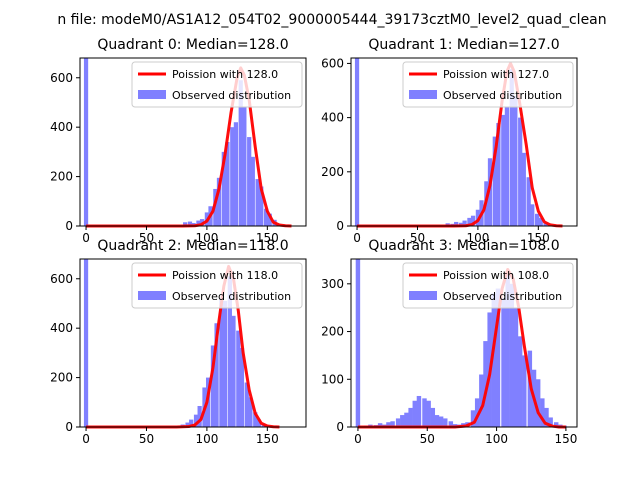 The width and height of the screenshot is (640, 480). I want to click on legend-label-poisson-2: Poission with 118.0, so click(225, 275).